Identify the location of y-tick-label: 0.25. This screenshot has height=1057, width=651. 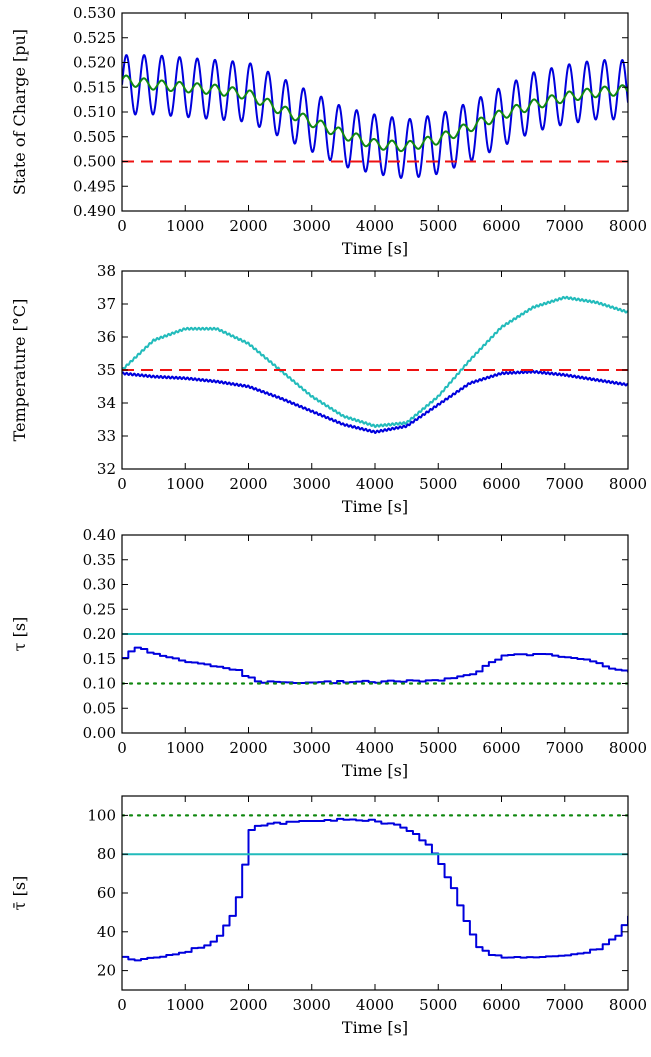
(99, 609).